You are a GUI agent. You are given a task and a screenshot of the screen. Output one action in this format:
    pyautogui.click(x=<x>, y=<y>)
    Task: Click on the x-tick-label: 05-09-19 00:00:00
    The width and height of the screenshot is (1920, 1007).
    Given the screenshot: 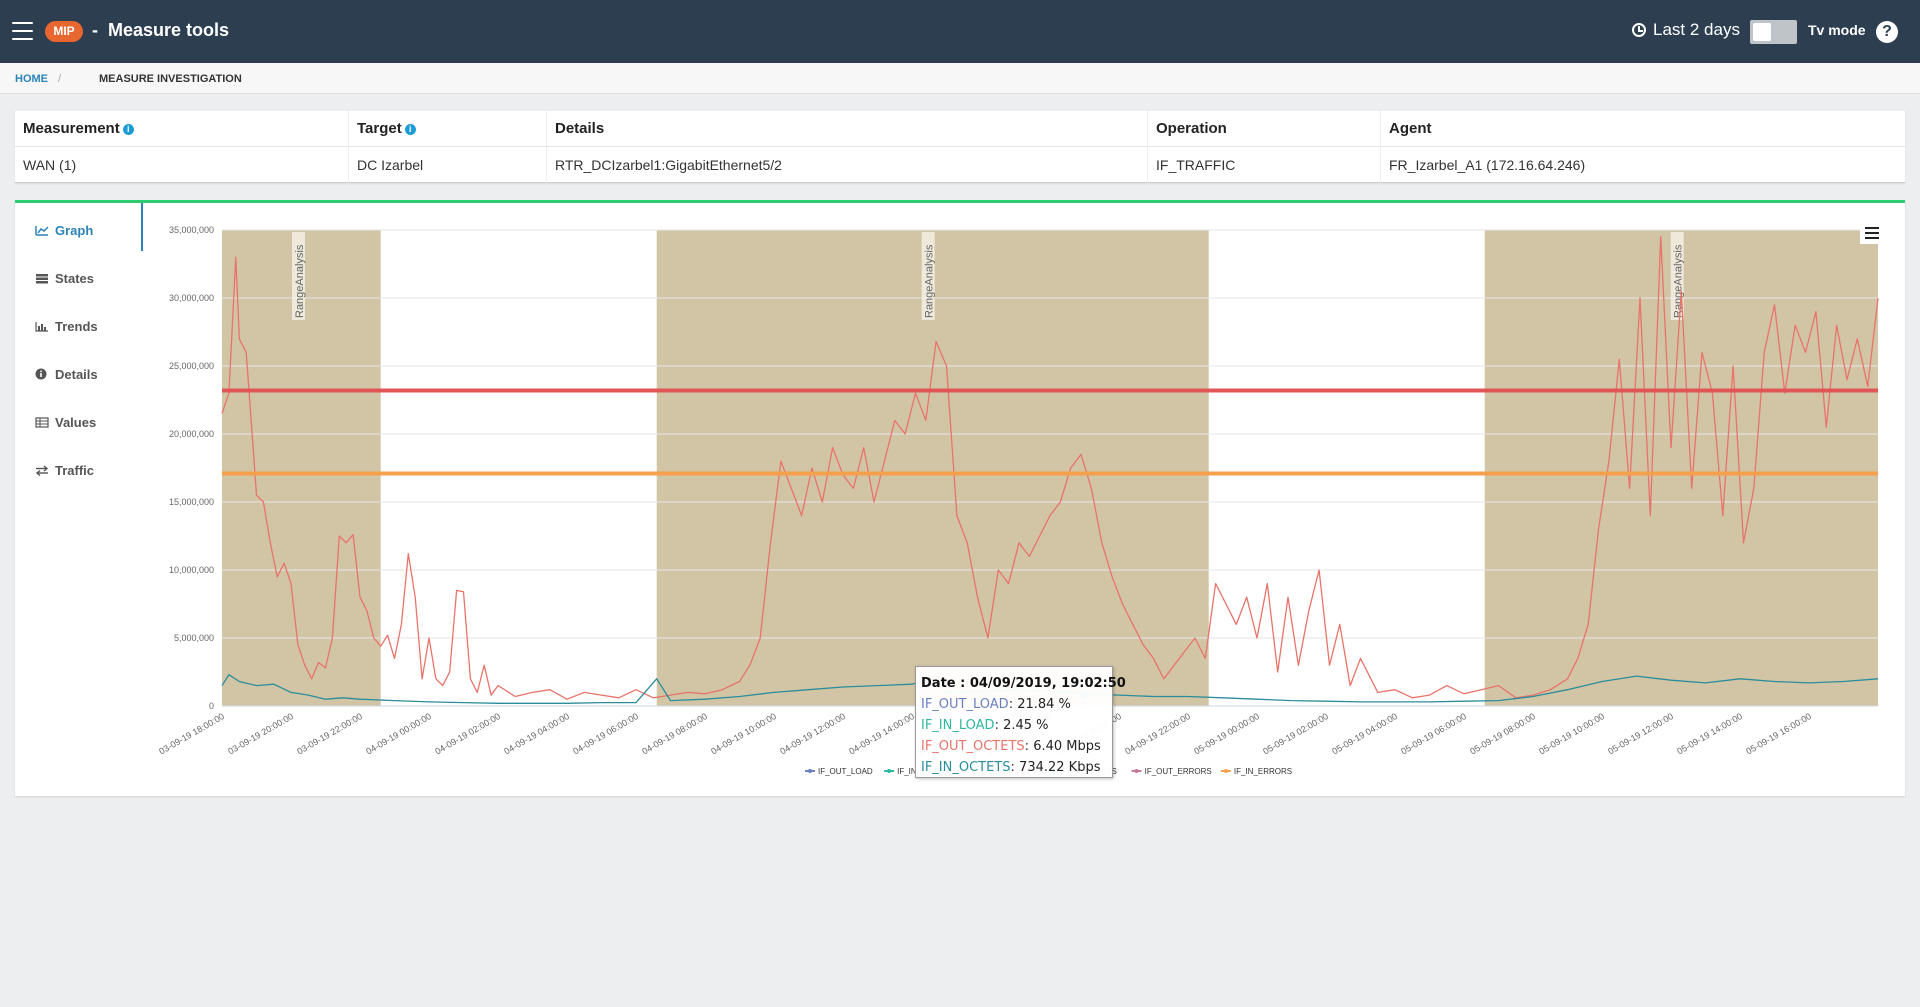 What is the action you would take?
    pyautogui.click(x=1226, y=733)
    